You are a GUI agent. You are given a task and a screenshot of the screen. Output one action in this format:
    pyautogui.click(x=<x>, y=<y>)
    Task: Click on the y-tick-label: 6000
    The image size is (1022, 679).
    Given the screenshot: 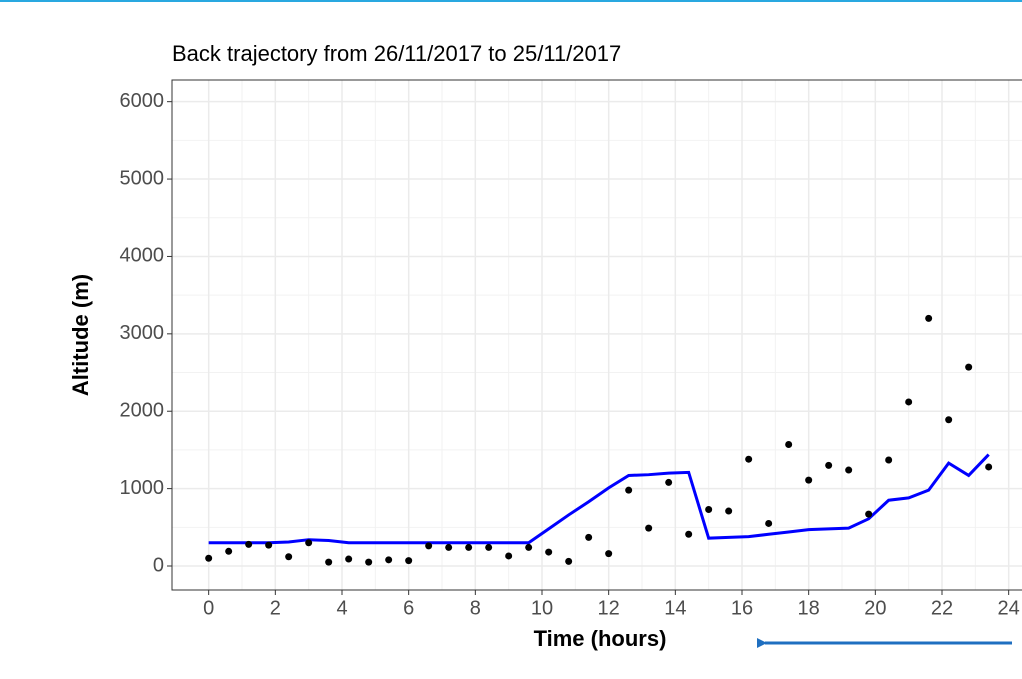 What is the action you would take?
    pyautogui.click(x=142, y=101)
    